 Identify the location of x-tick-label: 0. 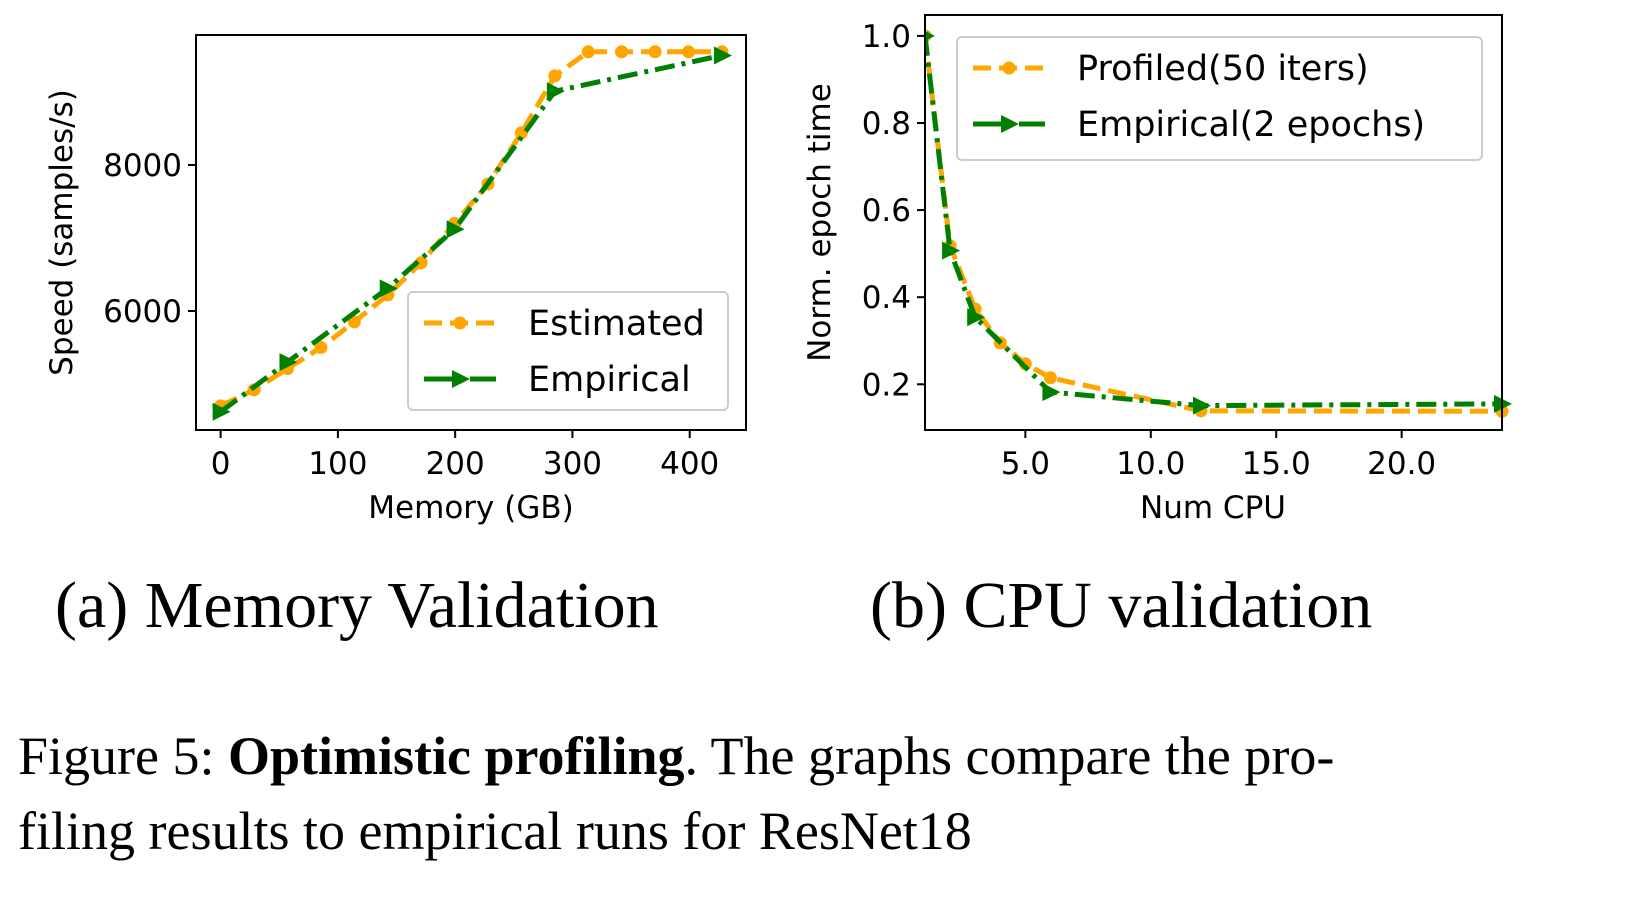
(221, 464).